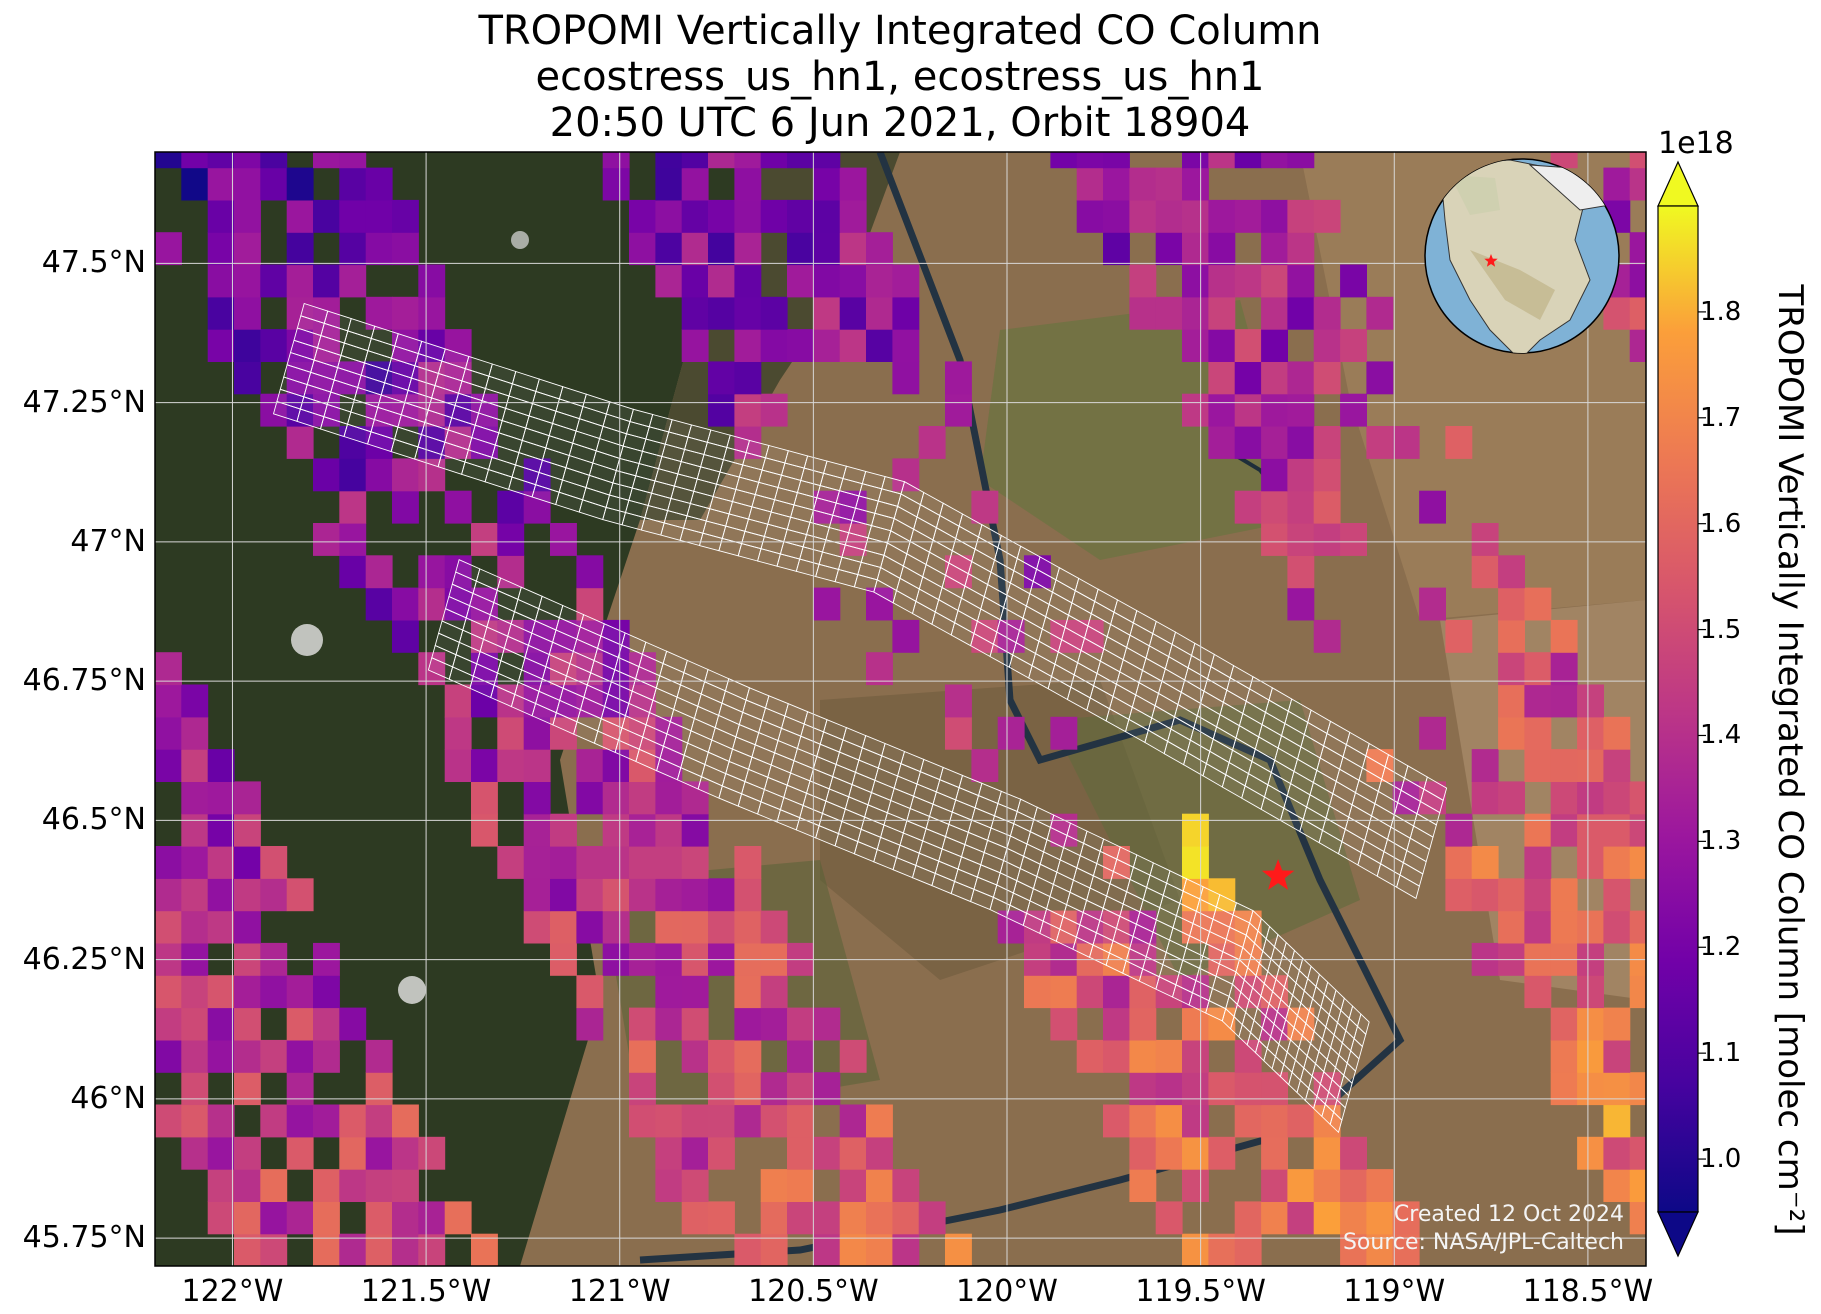 The width and height of the screenshot is (1821, 1314). Describe the element at coordinates (1702, 735) in the screenshot. I see `colorbar-tick-marks` at that location.